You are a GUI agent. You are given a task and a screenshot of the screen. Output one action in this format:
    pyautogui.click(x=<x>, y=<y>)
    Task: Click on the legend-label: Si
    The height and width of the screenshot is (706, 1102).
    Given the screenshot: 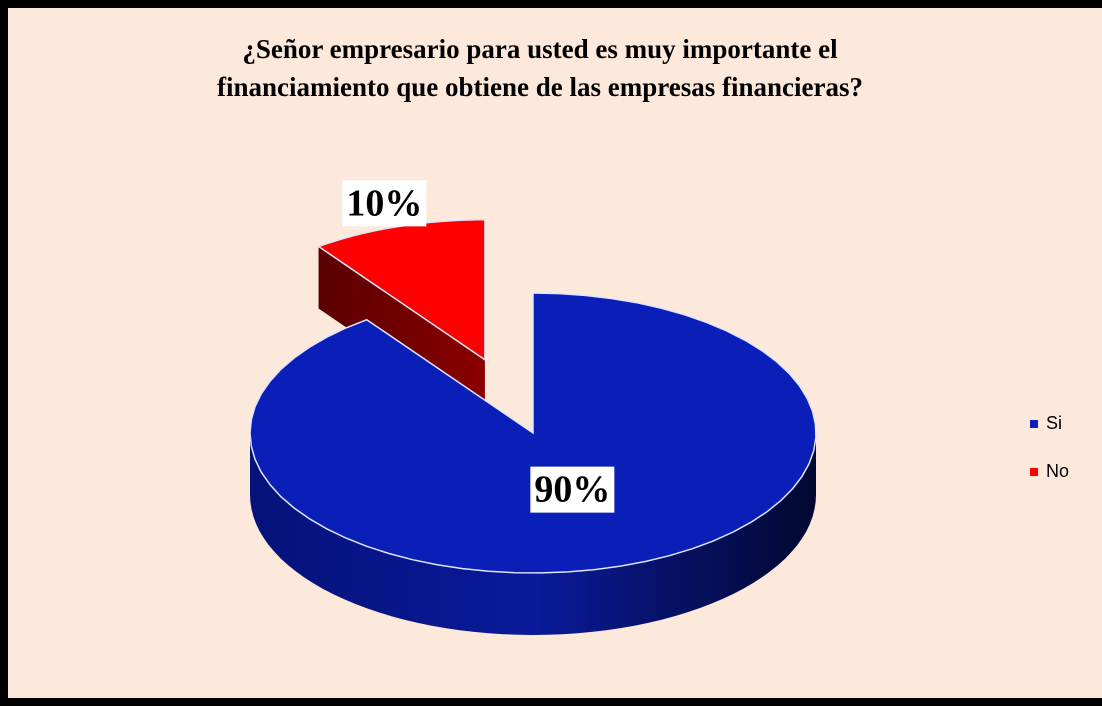 What is the action you would take?
    pyautogui.click(x=1054, y=423)
    